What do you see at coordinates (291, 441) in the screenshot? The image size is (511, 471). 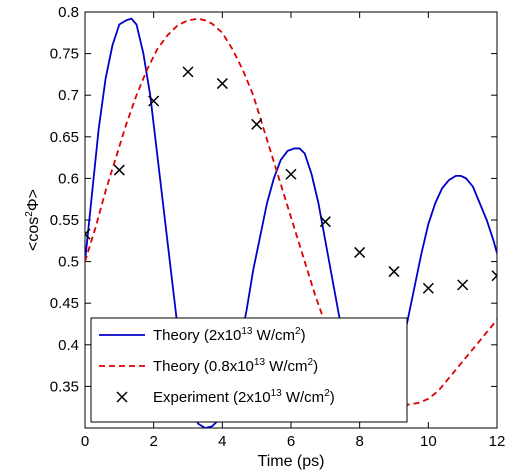 I see `x-tick-label: 6` at bounding box center [291, 441].